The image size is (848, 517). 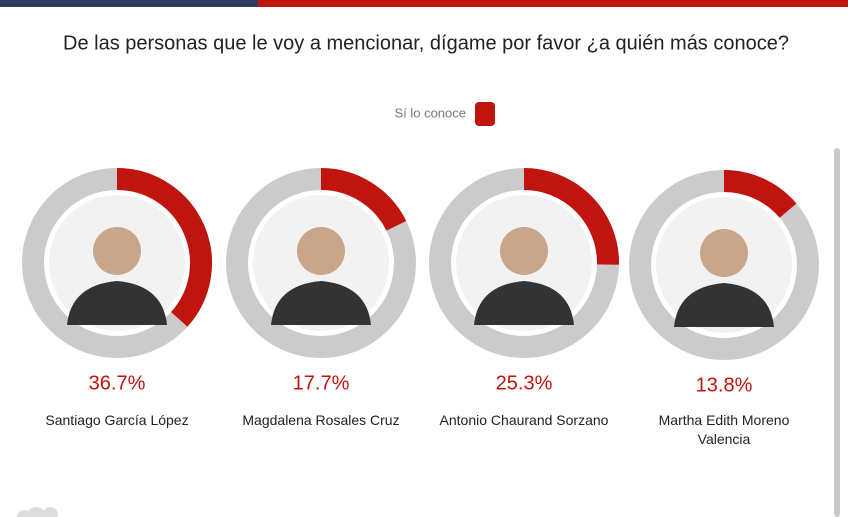 I want to click on value-label: 36.7%, so click(x=117, y=383).